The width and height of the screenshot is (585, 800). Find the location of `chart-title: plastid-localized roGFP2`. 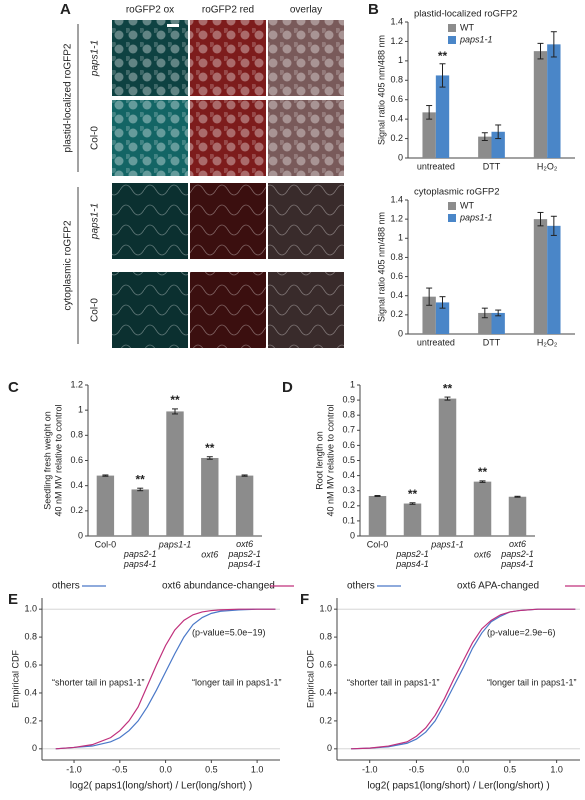

chart-title: plastid-localized roGFP2 is located at coordinates (466, 14).